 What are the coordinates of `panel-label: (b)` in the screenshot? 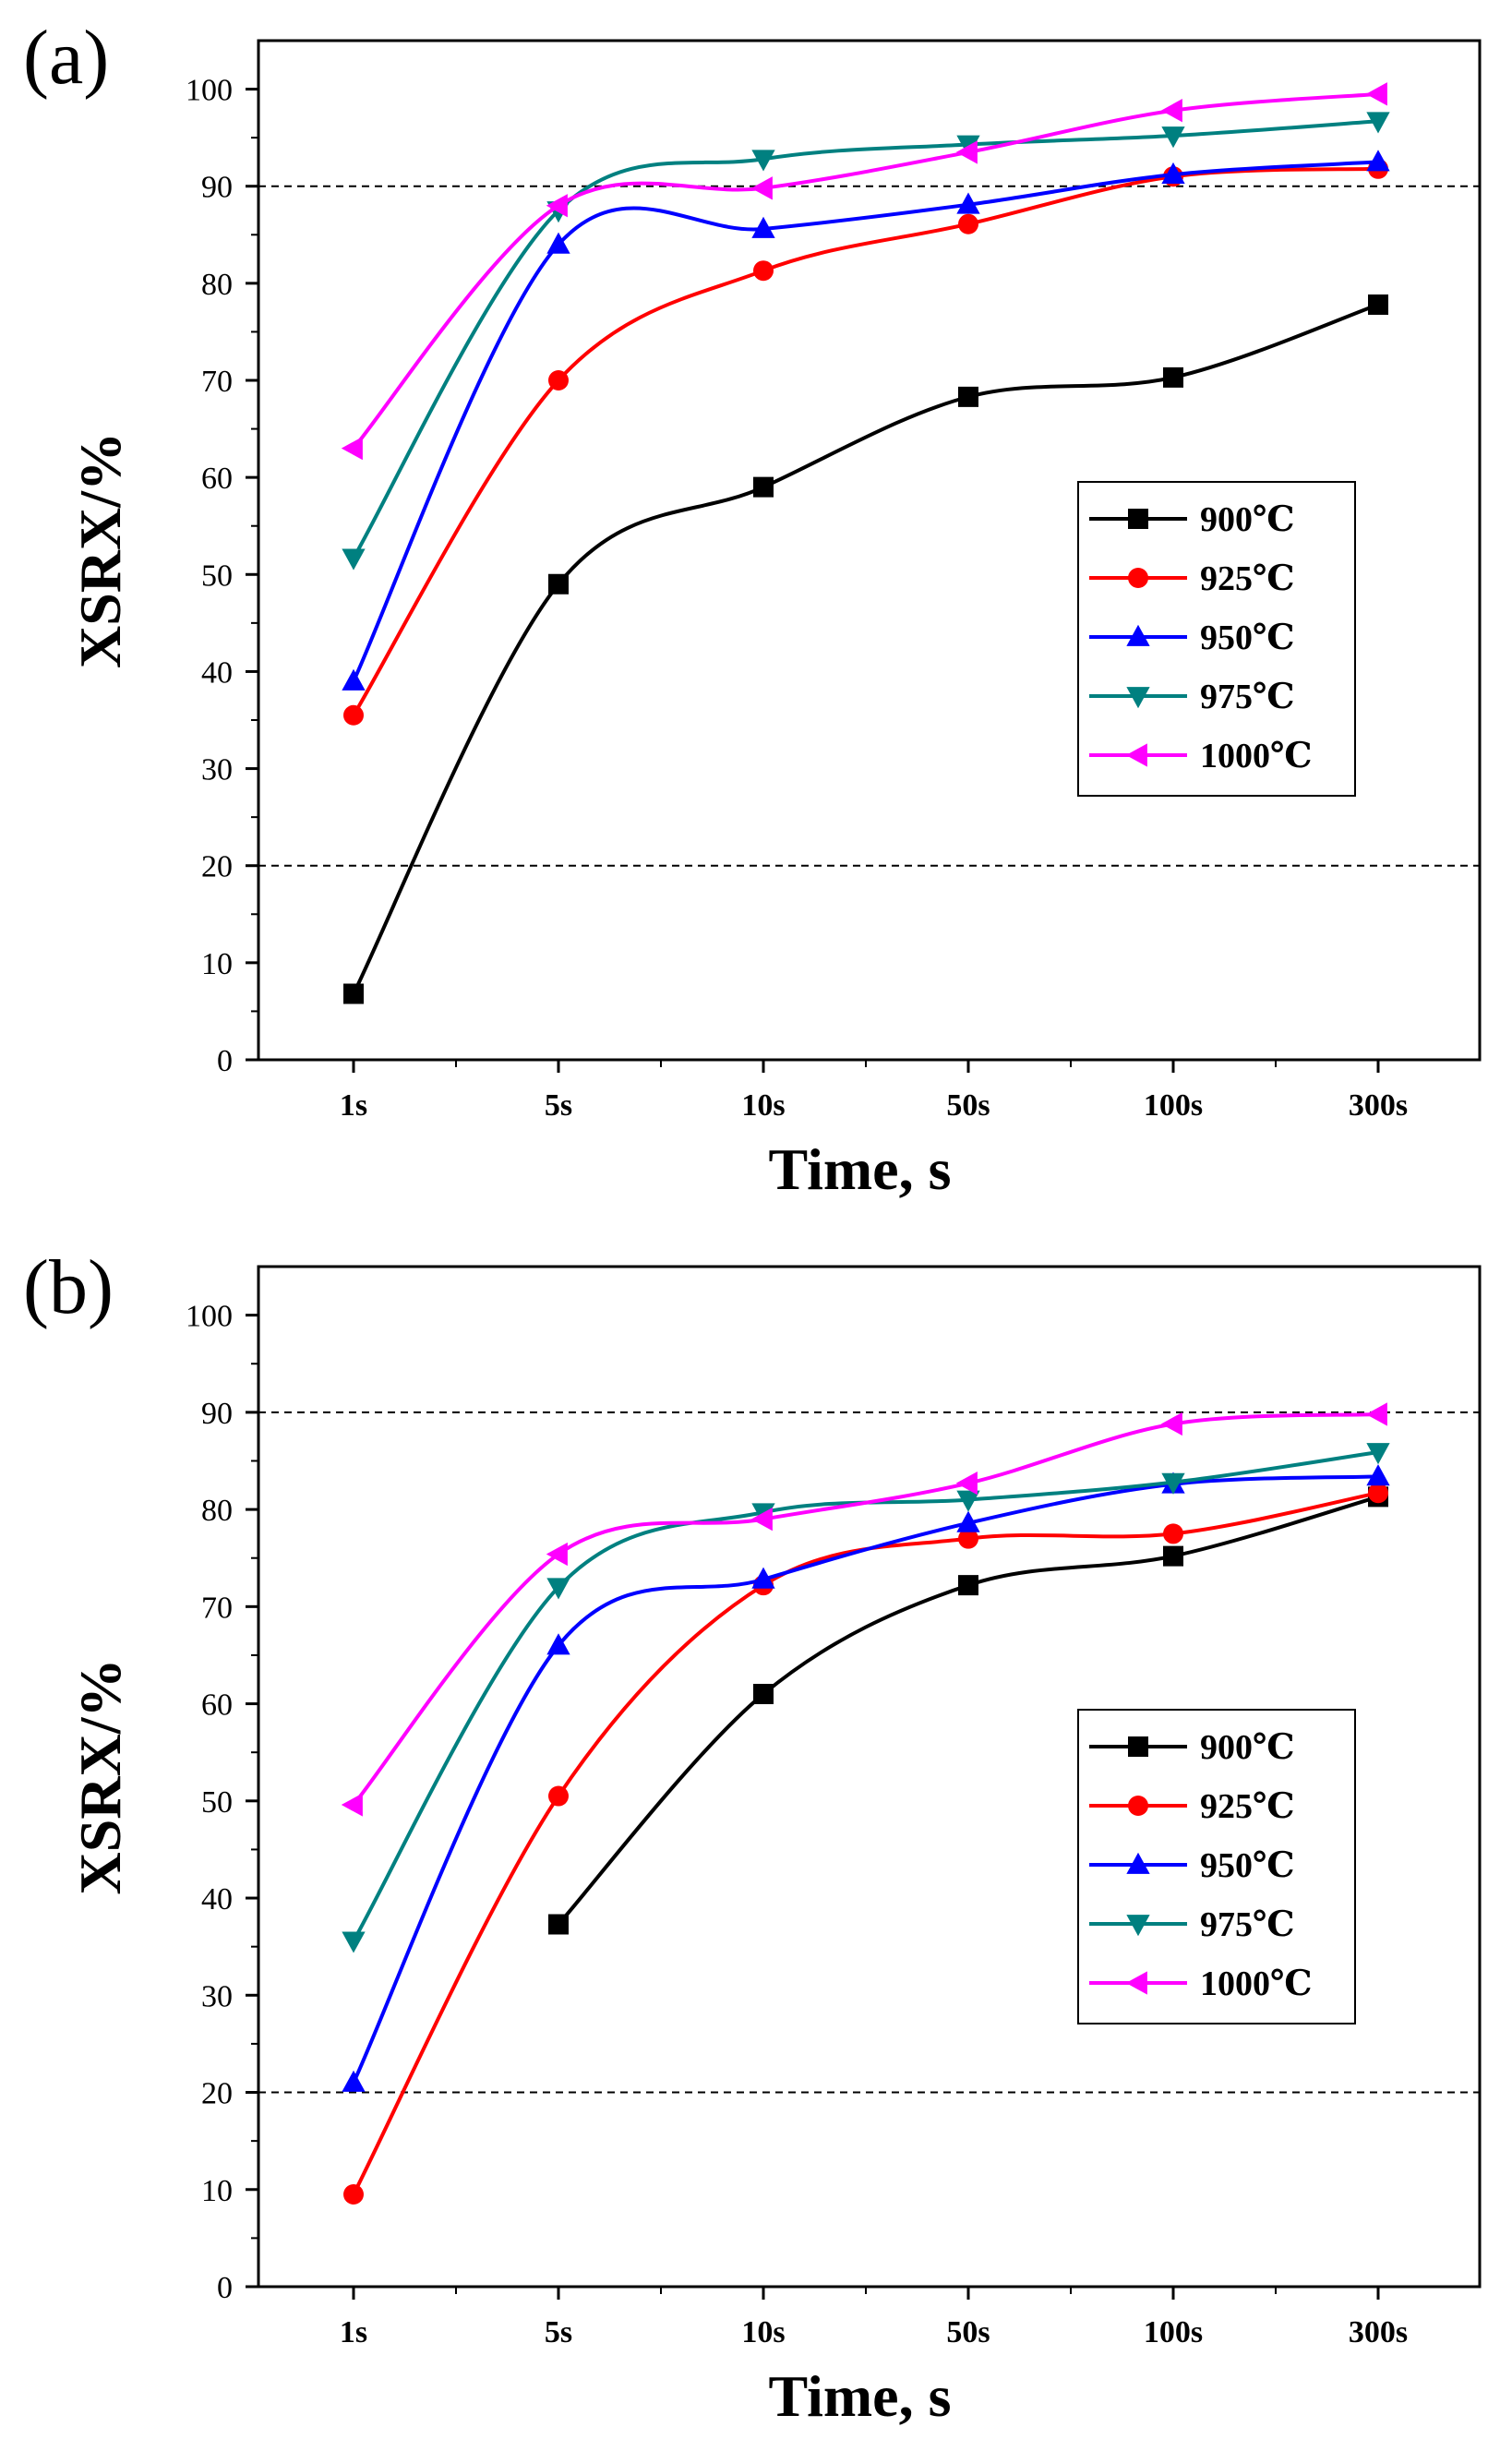 It's located at (68, 1287).